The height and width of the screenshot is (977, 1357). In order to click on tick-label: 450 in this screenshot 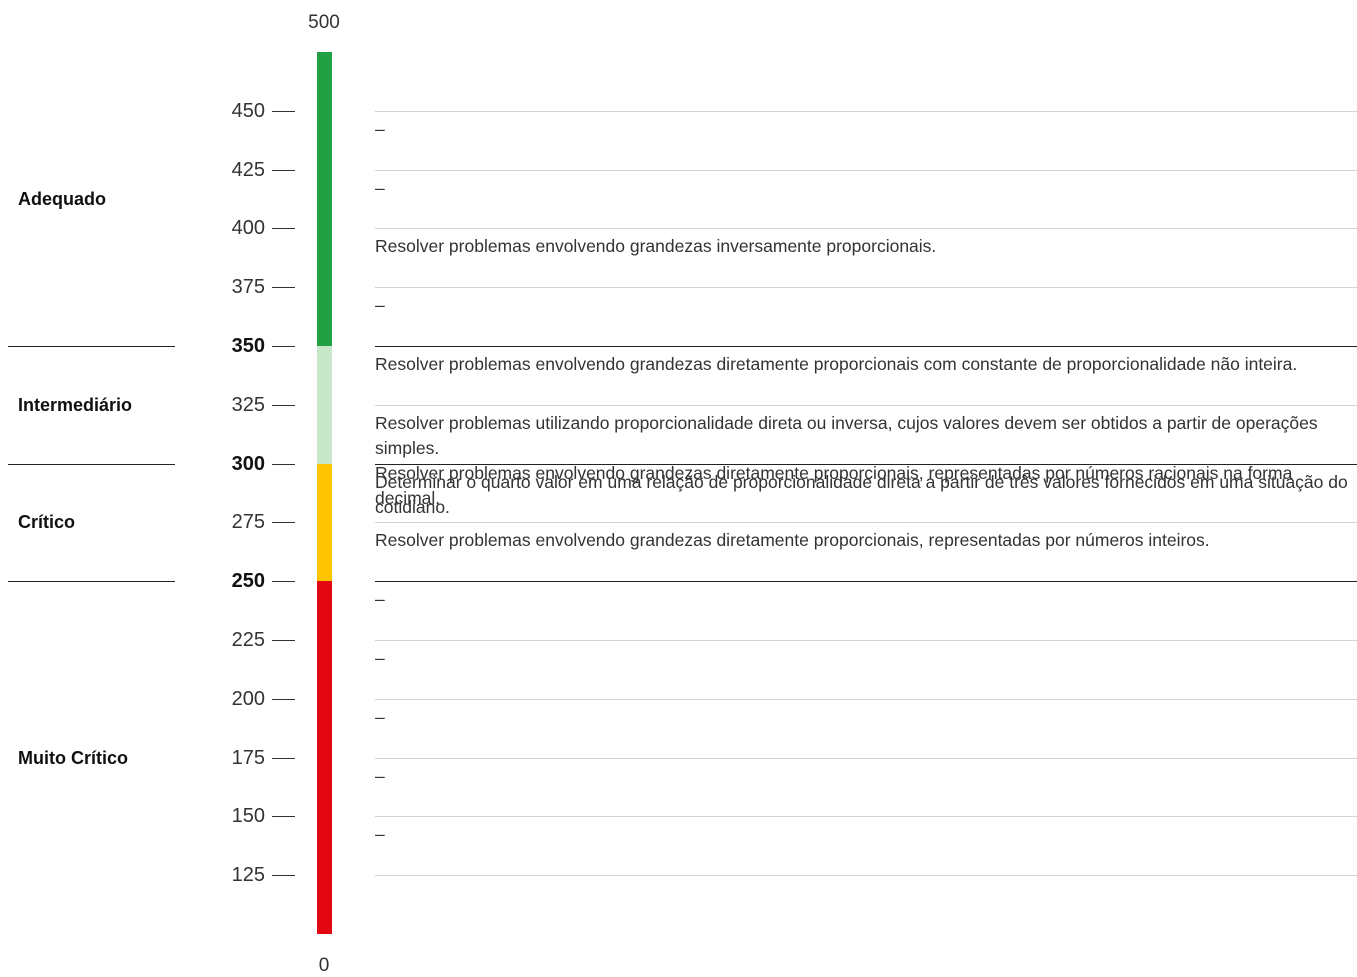, I will do `click(248, 110)`.